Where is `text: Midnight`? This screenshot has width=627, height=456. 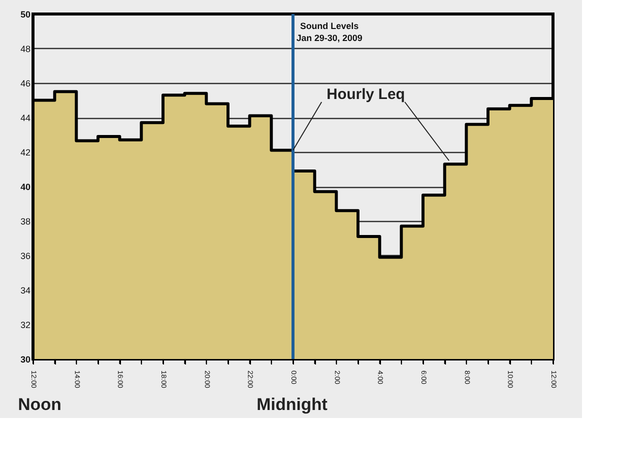 text: Midnight is located at coordinates (292, 404).